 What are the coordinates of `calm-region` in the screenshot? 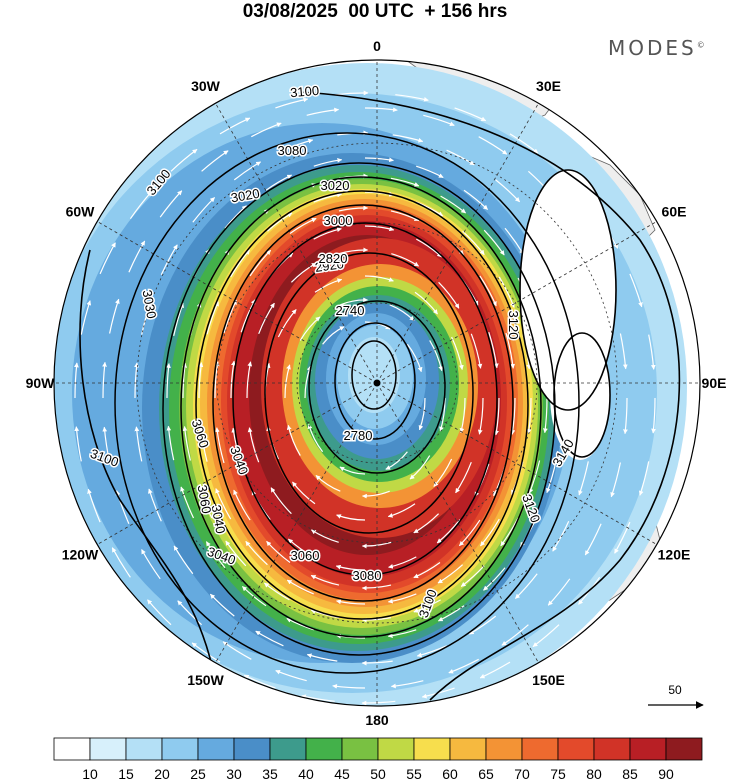 It's located at (580, 395).